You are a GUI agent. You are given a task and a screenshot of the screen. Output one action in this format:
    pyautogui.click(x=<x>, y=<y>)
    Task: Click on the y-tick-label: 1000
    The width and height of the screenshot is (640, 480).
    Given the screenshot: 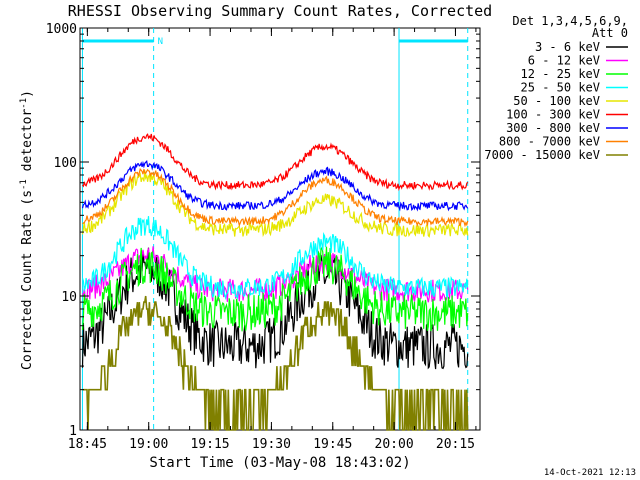 What is the action you would take?
    pyautogui.click(x=61, y=29)
    